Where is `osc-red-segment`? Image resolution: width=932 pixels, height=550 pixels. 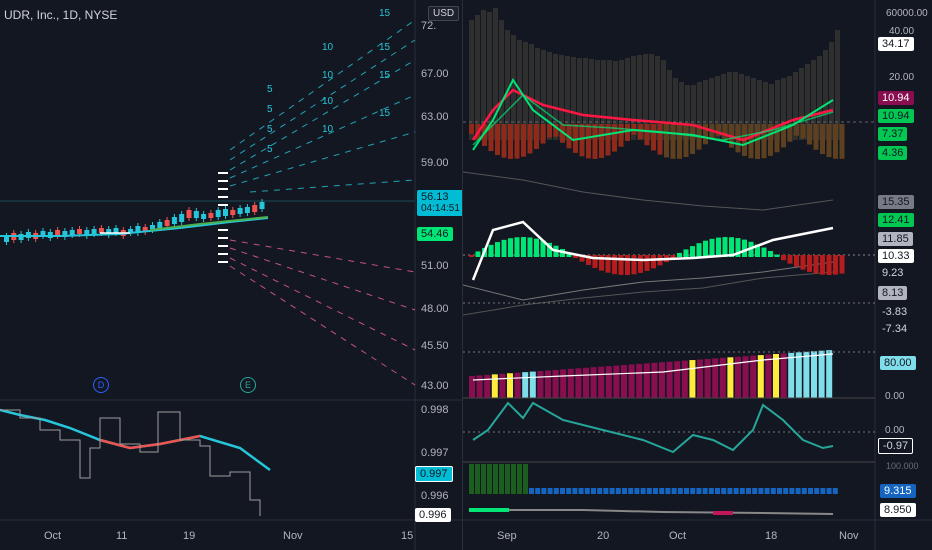
osc-red-segment is located at coordinates (150, 442).